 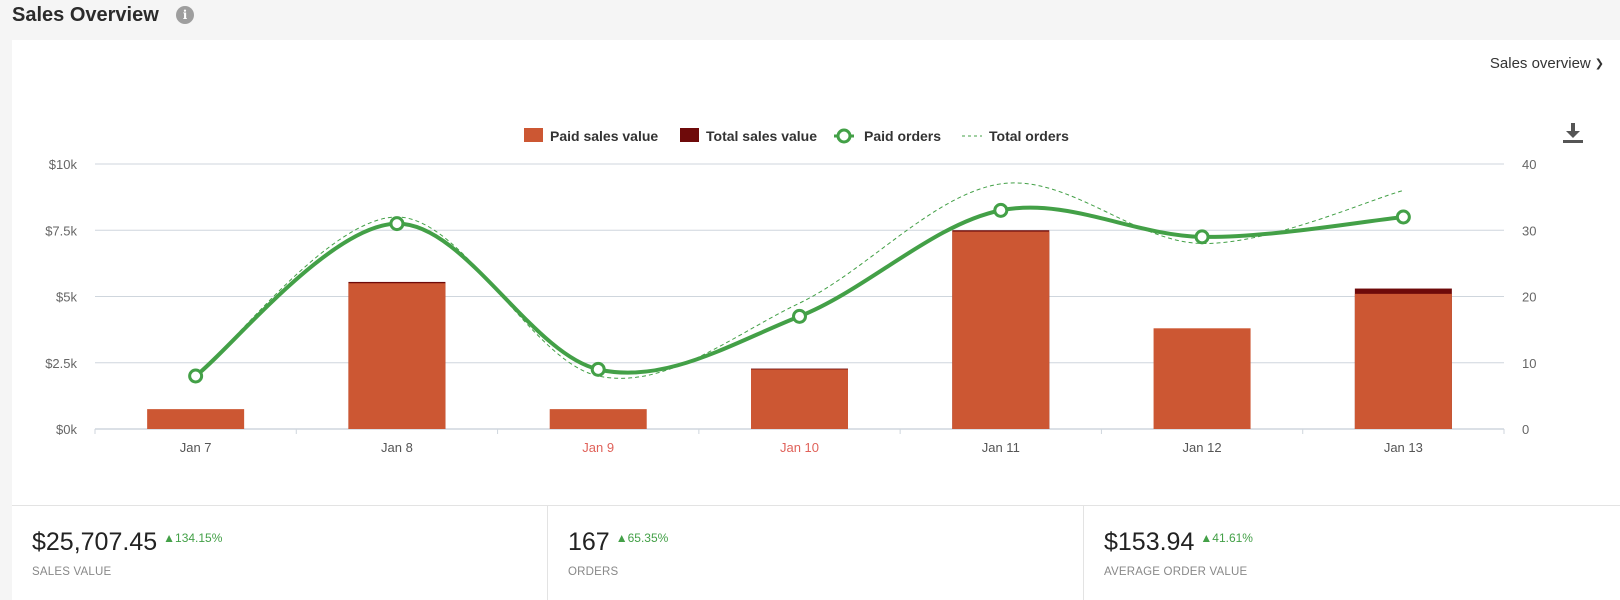 I want to click on y-left-tick-label: $5k, so click(x=66, y=297).